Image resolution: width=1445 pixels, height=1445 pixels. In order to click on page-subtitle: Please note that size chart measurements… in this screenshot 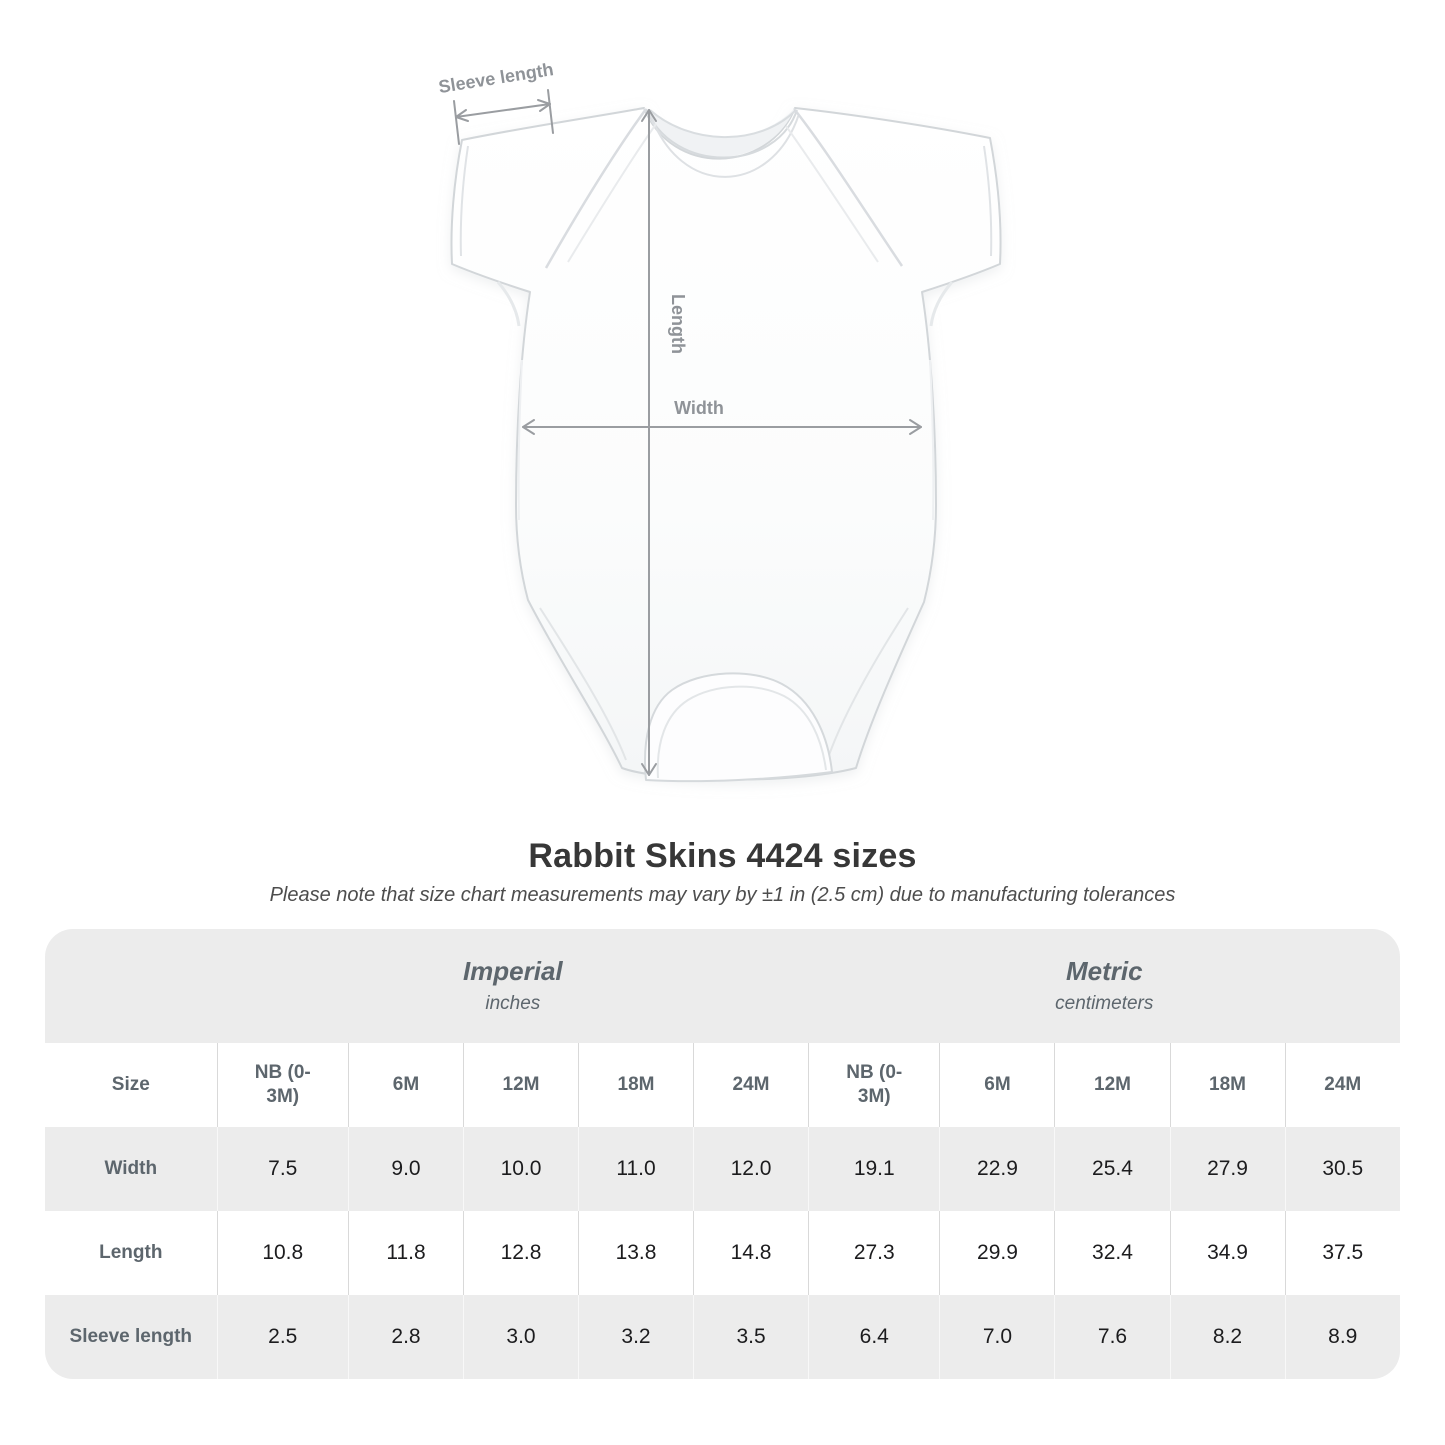, I will do `click(722, 894)`.